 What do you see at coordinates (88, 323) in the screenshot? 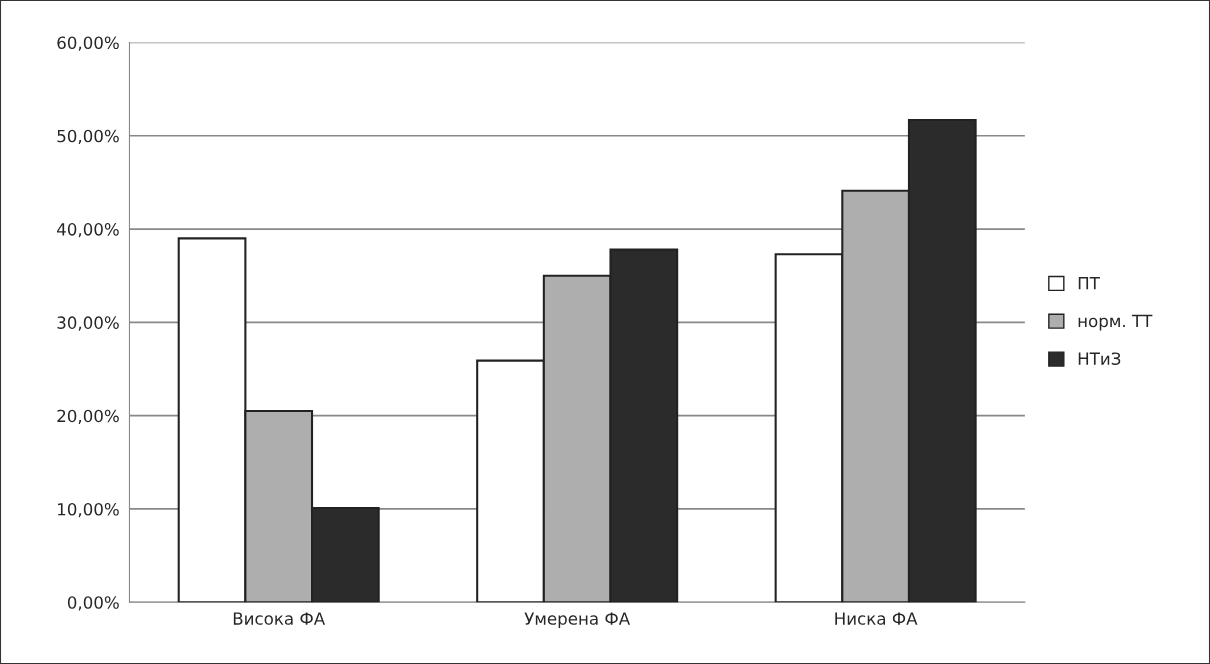
I see `y-tick-label: 30,00%` at bounding box center [88, 323].